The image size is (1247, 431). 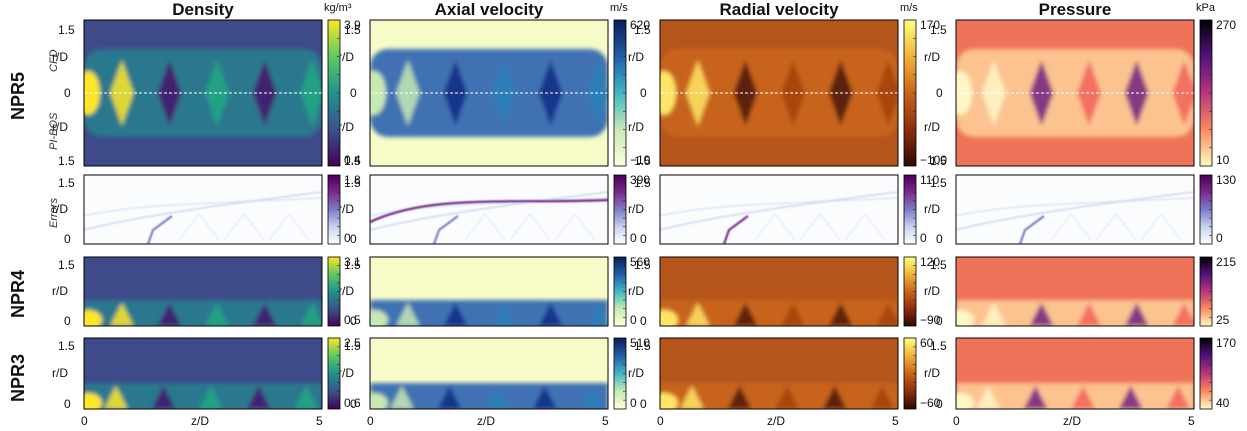 I want to click on colorbar-min-label: 40, so click(x=1223, y=403).